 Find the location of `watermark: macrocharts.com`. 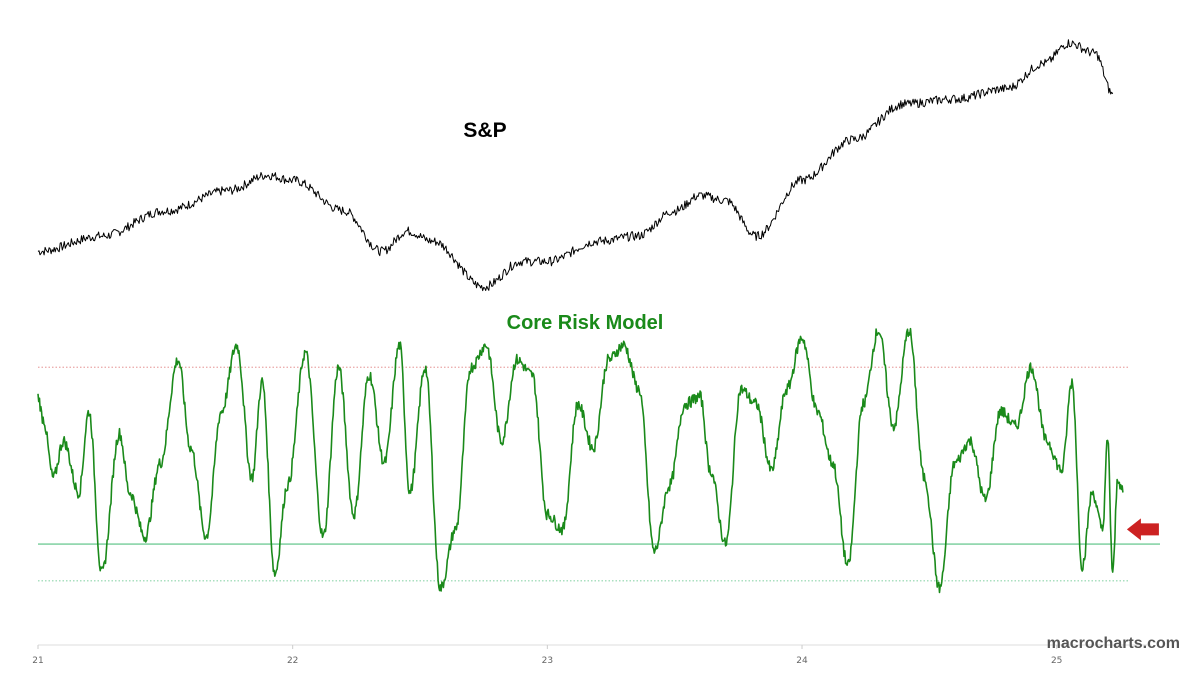

watermark: macrocharts.com is located at coordinates (1113, 643).